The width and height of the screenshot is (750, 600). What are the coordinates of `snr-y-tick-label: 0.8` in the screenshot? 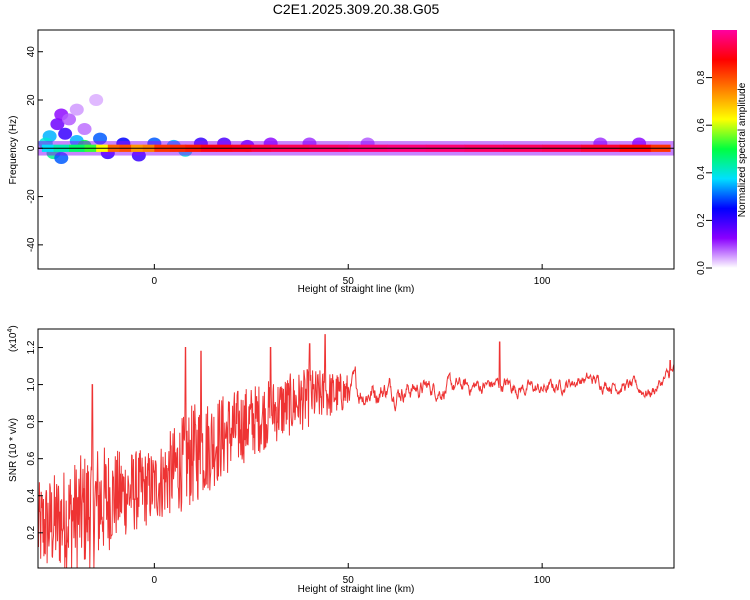 It's located at (31, 421).